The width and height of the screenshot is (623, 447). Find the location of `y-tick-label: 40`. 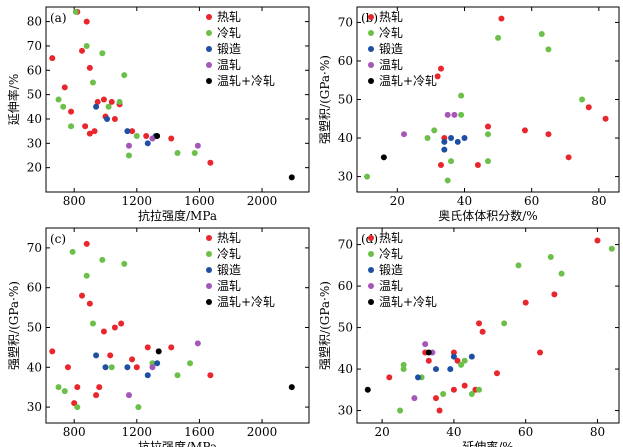

y-tick-label: 40 is located at coordinates (345, 369).